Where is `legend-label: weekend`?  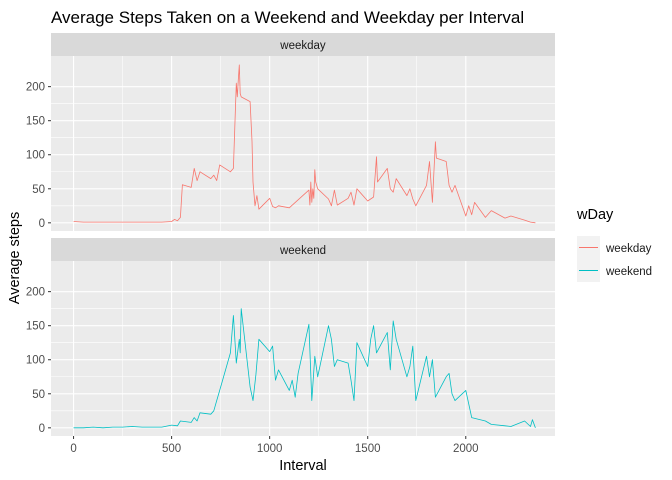 legend-label: weekend is located at coordinates (628, 272).